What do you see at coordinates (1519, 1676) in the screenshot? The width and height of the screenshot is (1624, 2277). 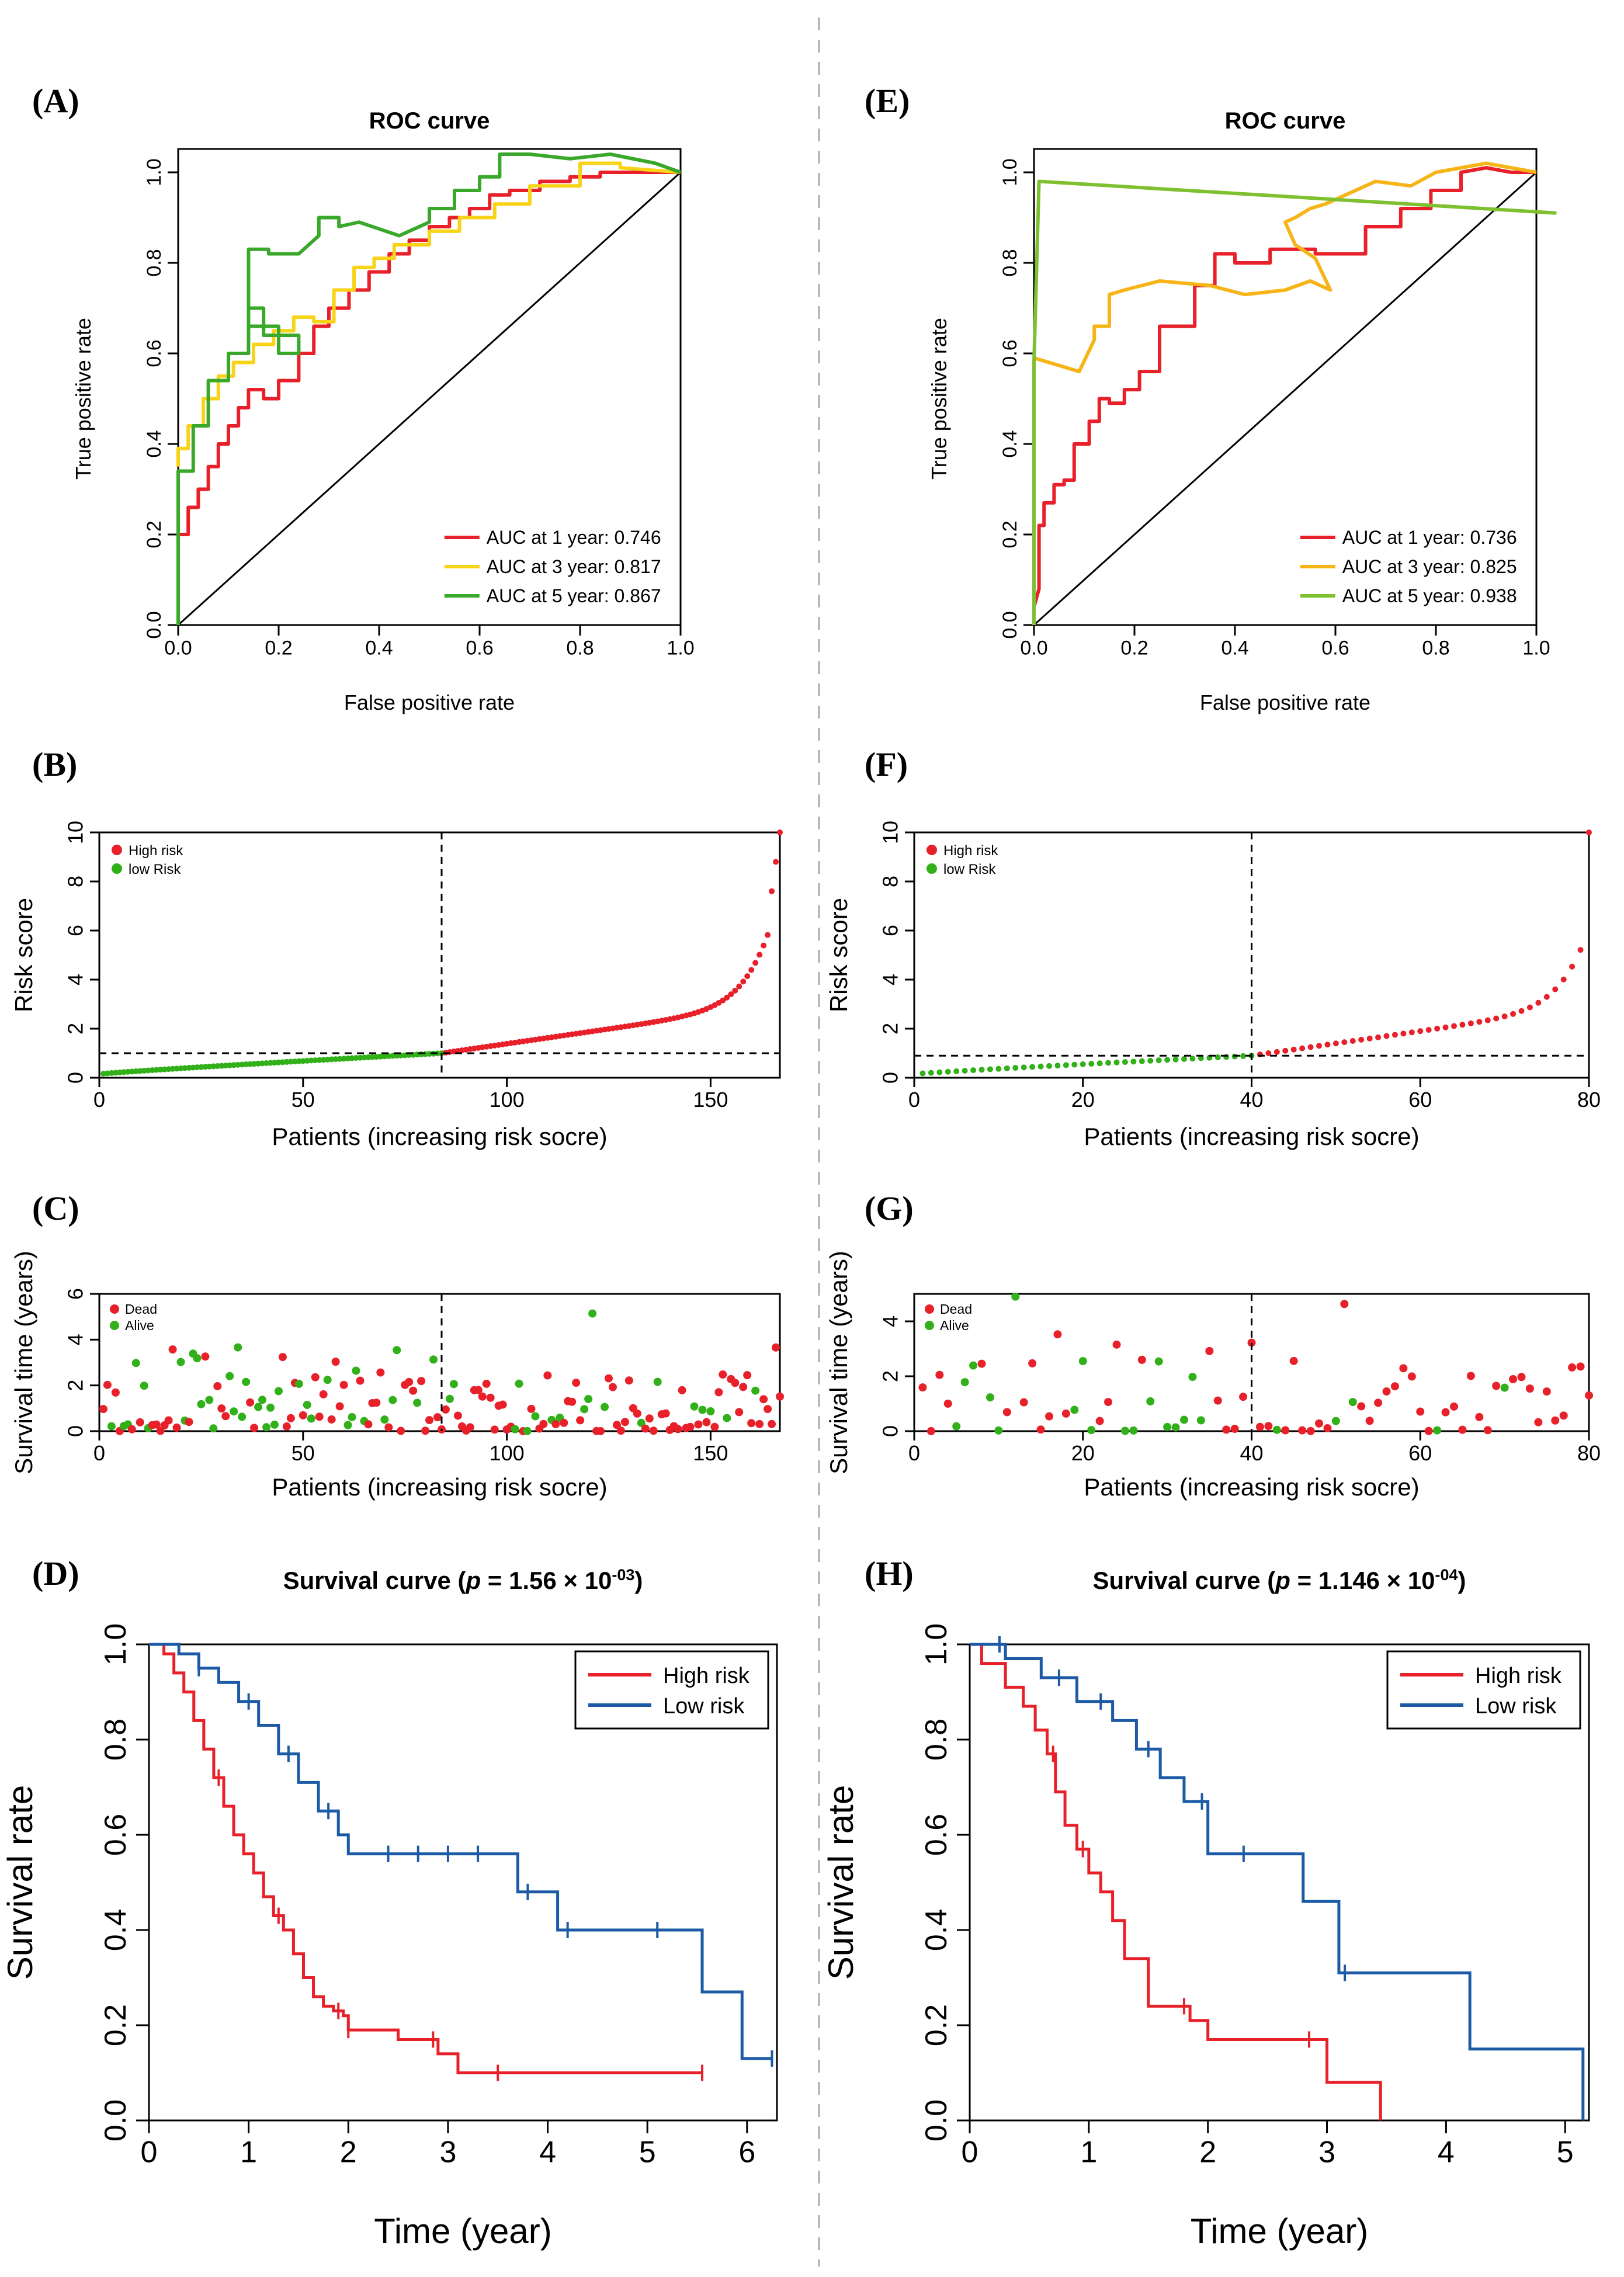 I see `legend-label: High risk` at bounding box center [1519, 1676].